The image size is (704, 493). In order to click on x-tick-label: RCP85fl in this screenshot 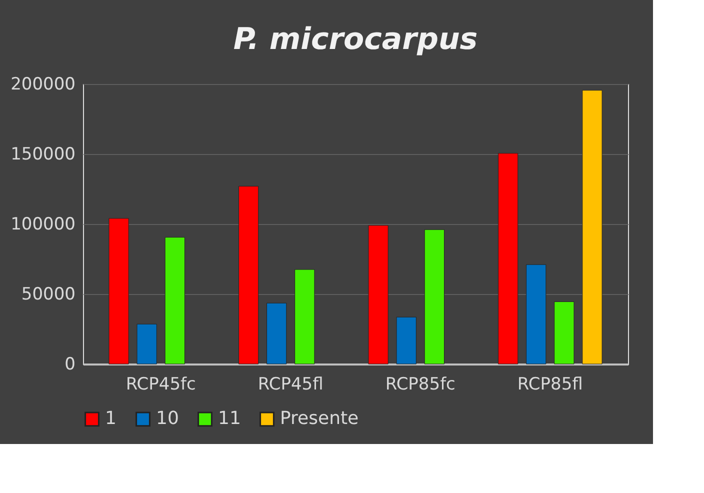, I will do `click(550, 384)`.